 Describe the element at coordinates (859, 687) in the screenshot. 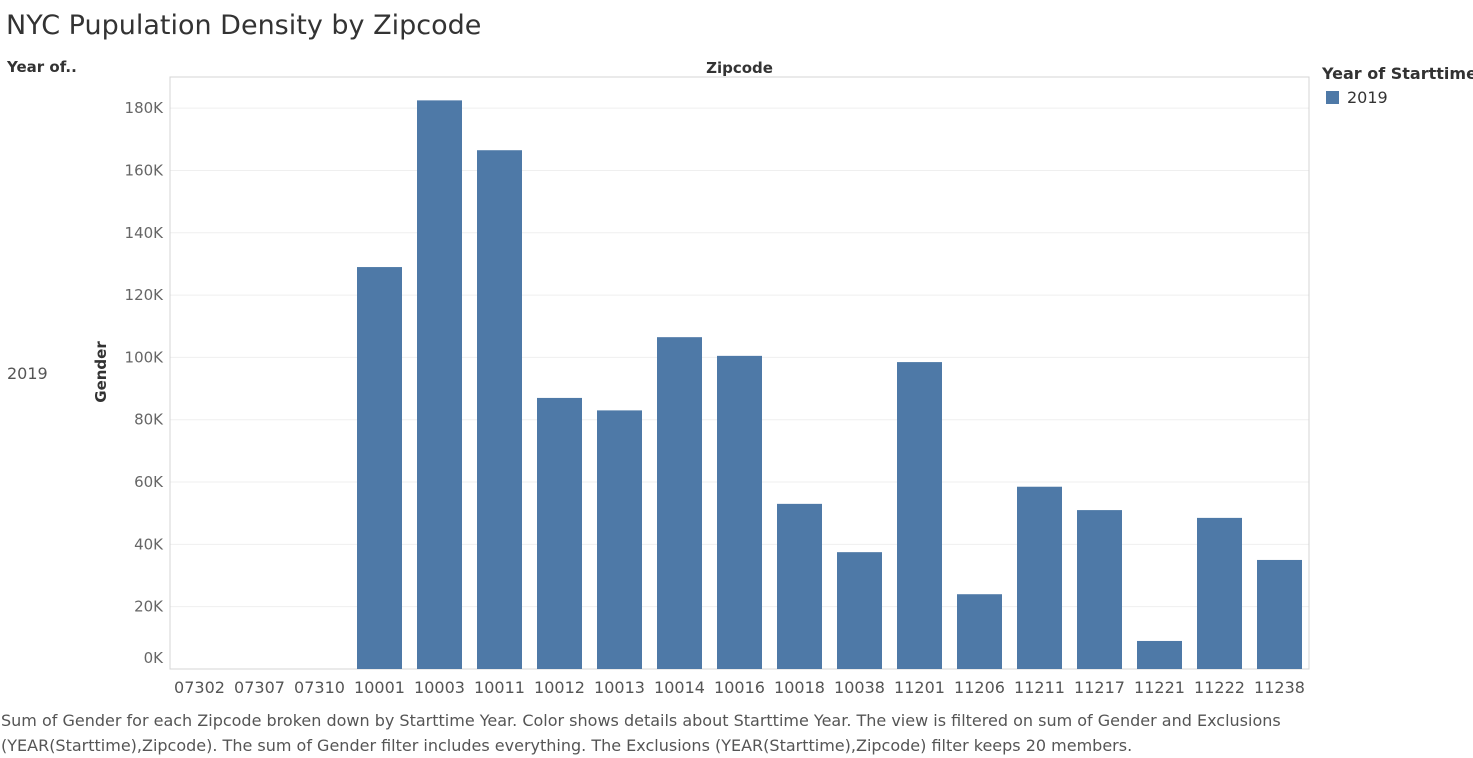

I see `x-tick-label: 10038` at that location.